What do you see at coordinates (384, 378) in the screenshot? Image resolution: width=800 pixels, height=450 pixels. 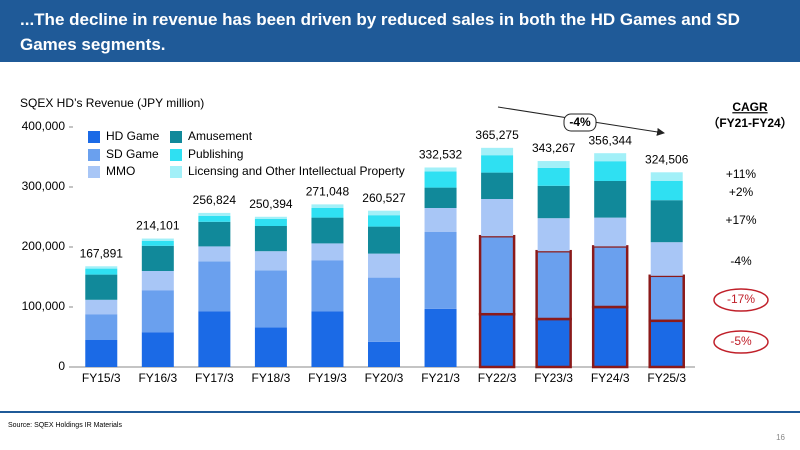 I see `x-tick-label: FY20/3` at bounding box center [384, 378].